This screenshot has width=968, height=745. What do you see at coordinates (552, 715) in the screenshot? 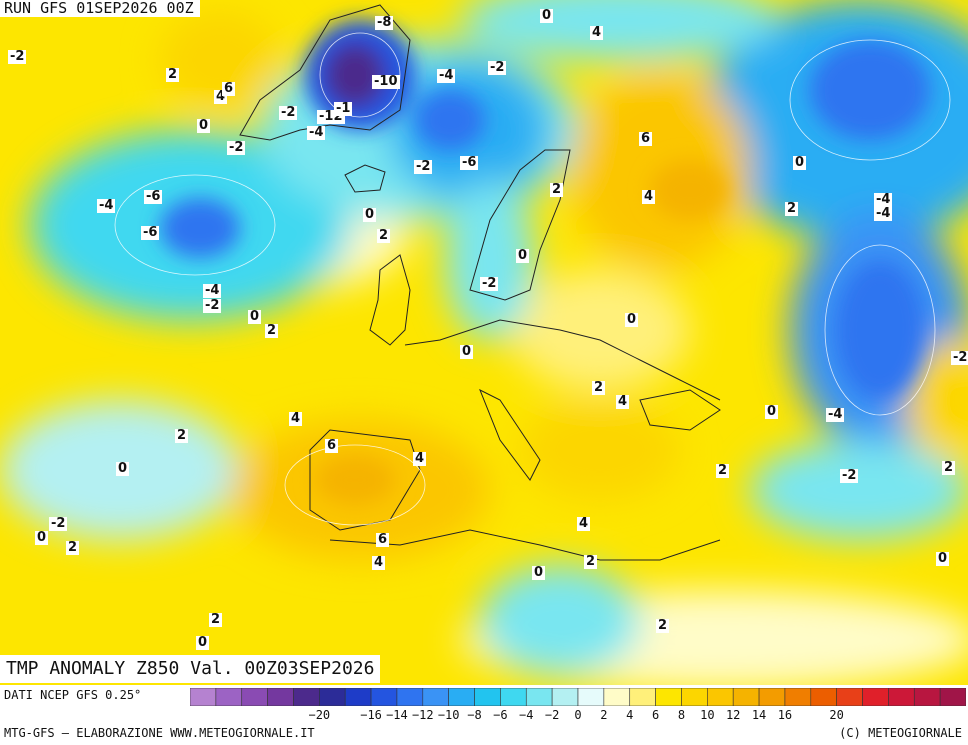
I see `colorbar-tick-label: −2` at bounding box center [552, 715].